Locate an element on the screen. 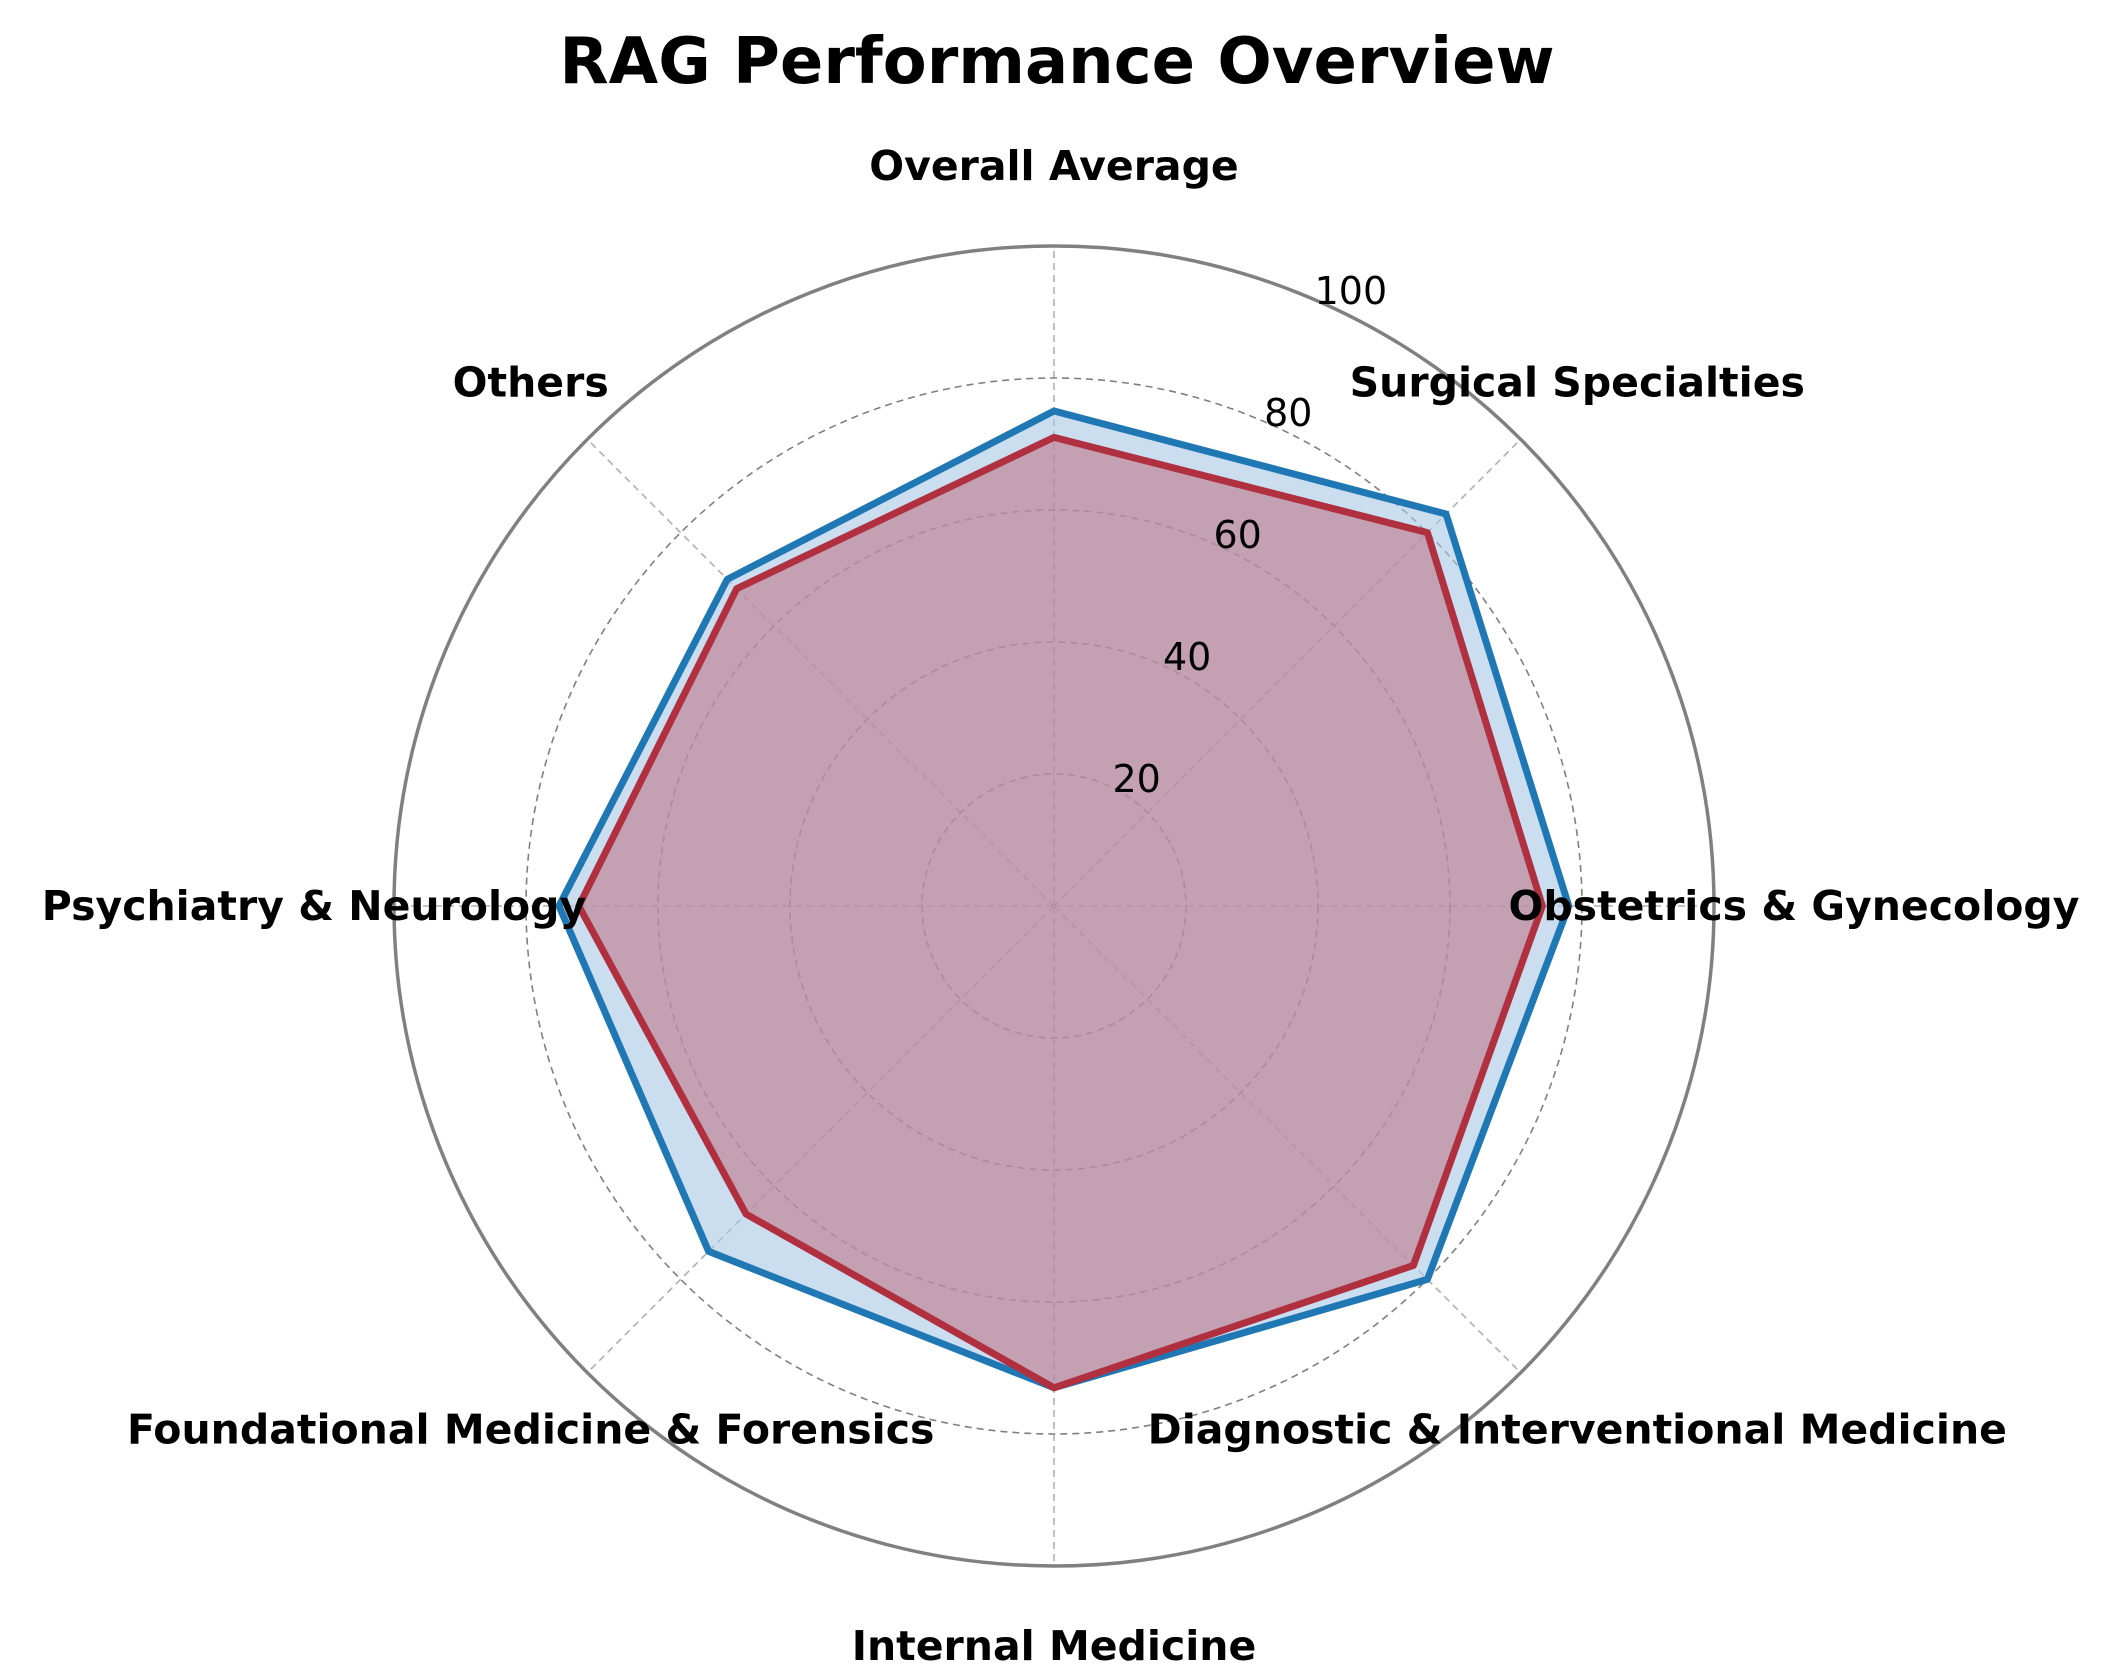 This screenshot has width=2114, height=1670. category-label: Surgical Specialties is located at coordinates (1577, 383).